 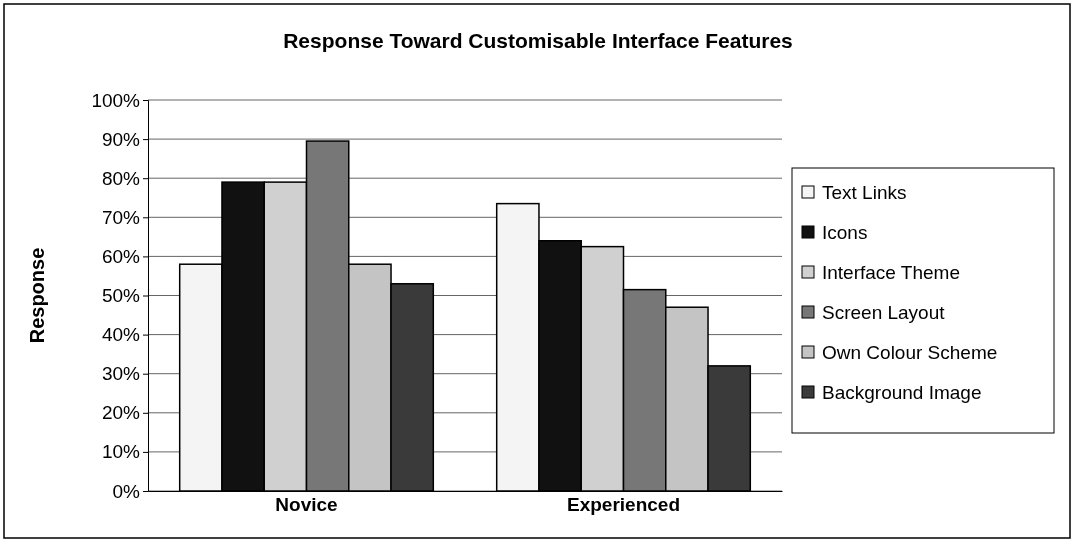 What do you see at coordinates (845, 232) in the screenshot?
I see `legend-label: Icons` at bounding box center [845, 232].